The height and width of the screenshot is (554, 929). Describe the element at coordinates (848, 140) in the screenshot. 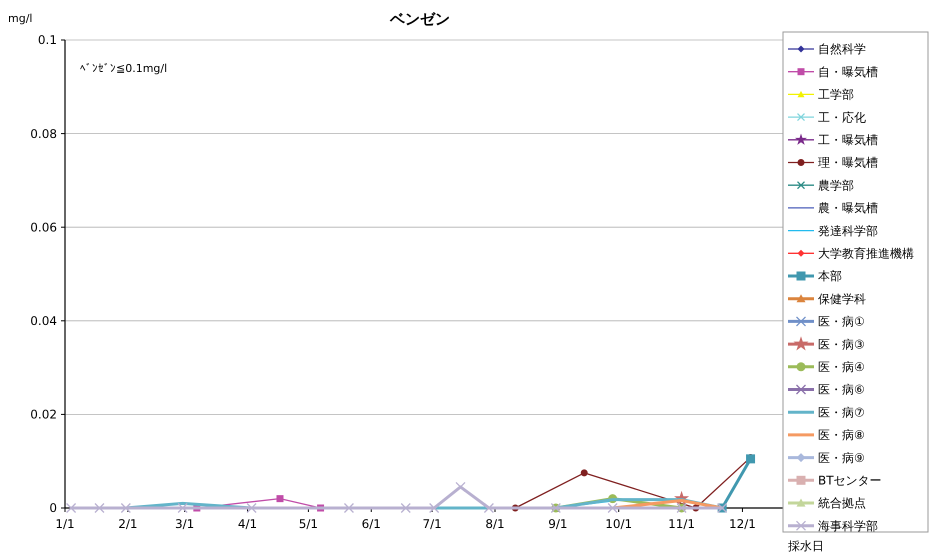

I see `legend-label: 工・曝気槽` at that location.